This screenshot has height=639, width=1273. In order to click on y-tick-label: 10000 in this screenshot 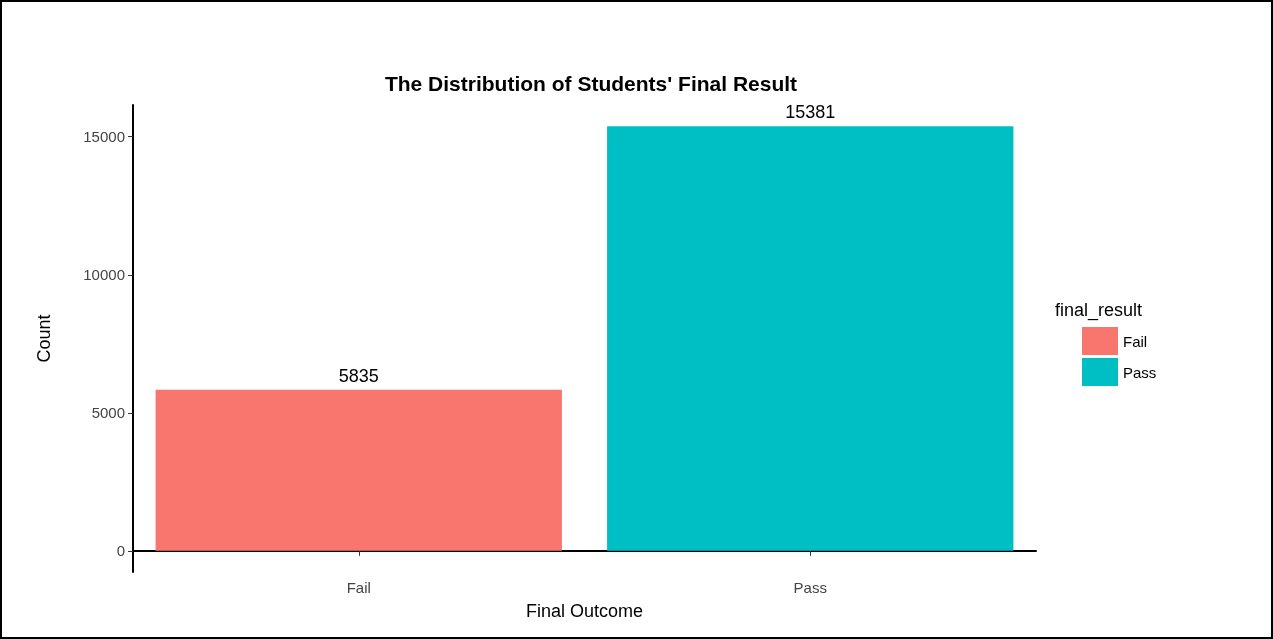, I will do `click(104, 275)`.